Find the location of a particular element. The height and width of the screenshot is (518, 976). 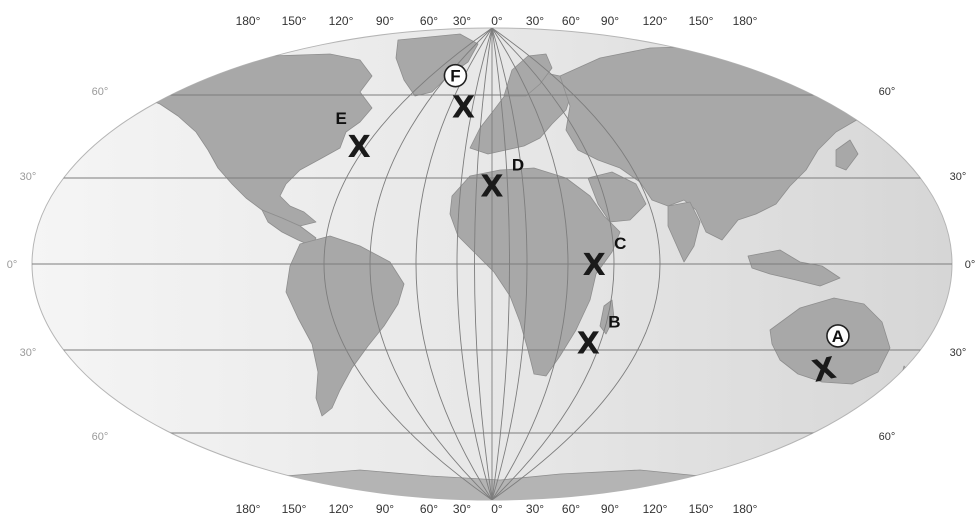

land-north-america is located at coordinates (256, 140).